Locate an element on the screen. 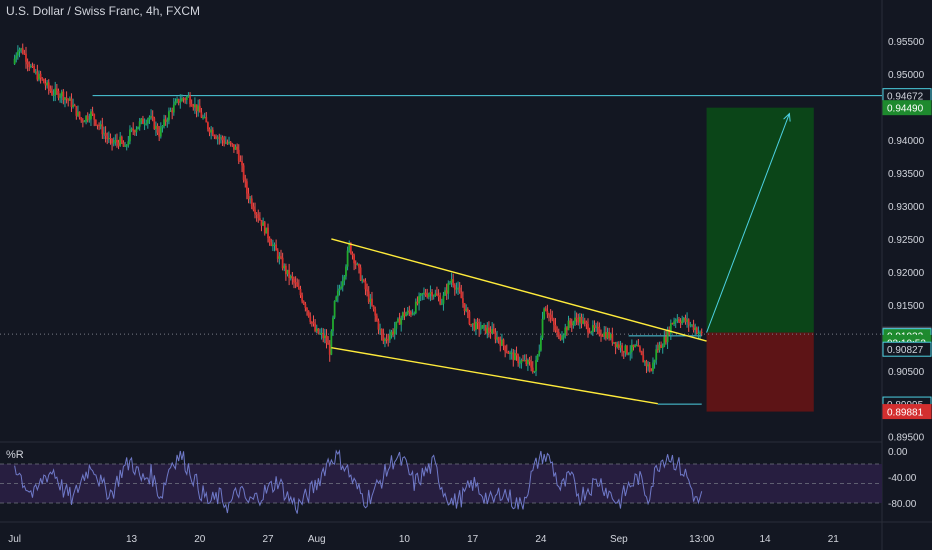  x-tick-label: Sep is located at coordinates (619, 539).